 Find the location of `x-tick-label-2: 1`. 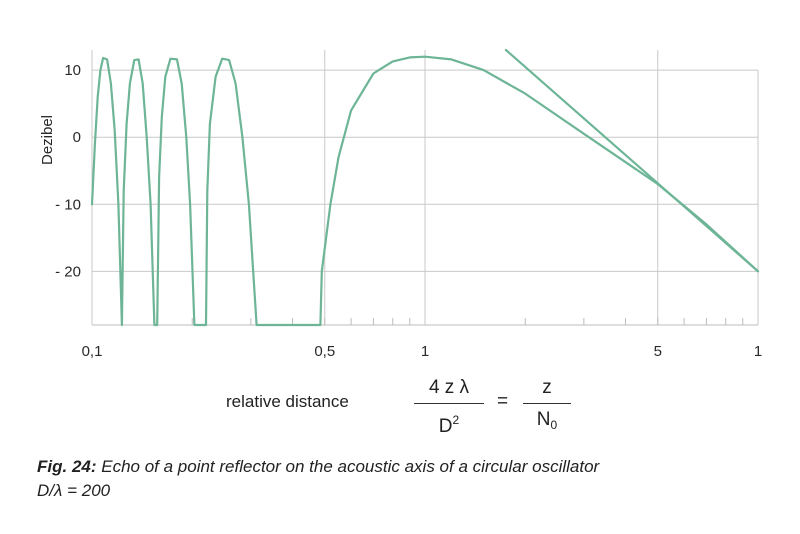

x-tick-label-2: 1 is located at coordinates (425, 351).